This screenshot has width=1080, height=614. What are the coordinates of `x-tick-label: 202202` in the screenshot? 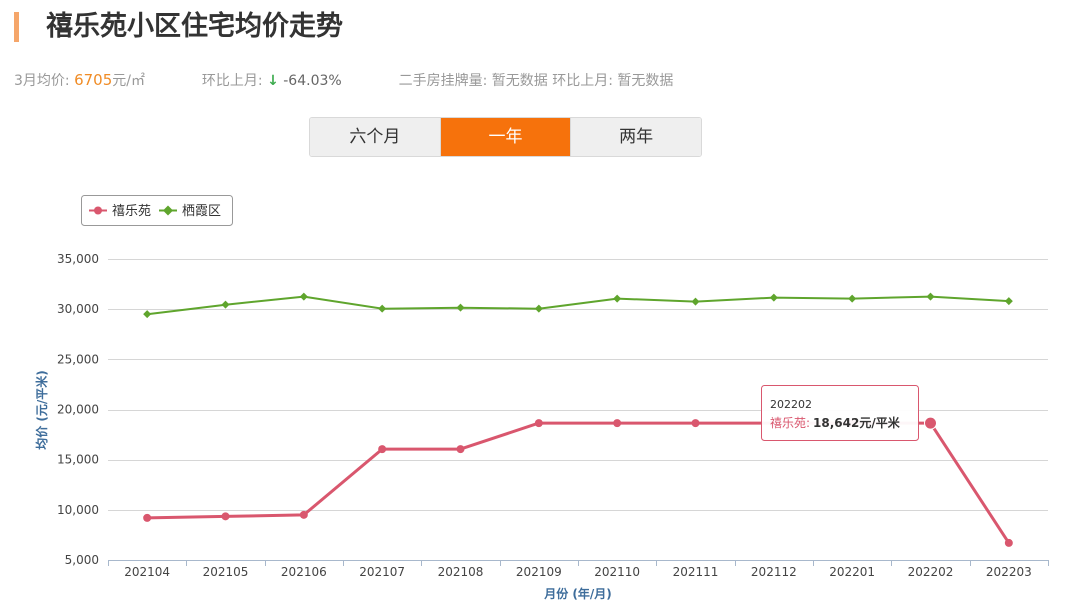 It's located at (931, 572).